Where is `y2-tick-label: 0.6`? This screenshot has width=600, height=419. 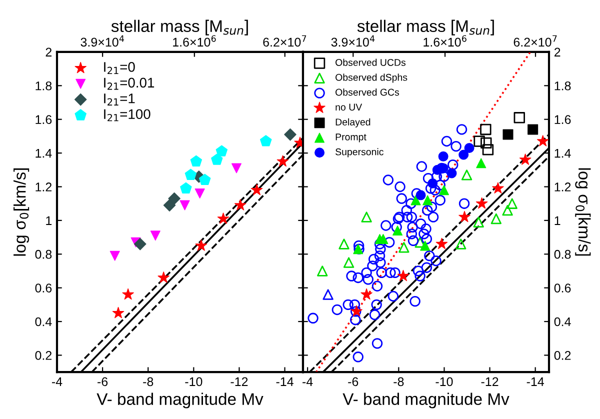 y2-tick-label: 0.6 is located at coordinates (562, 288).